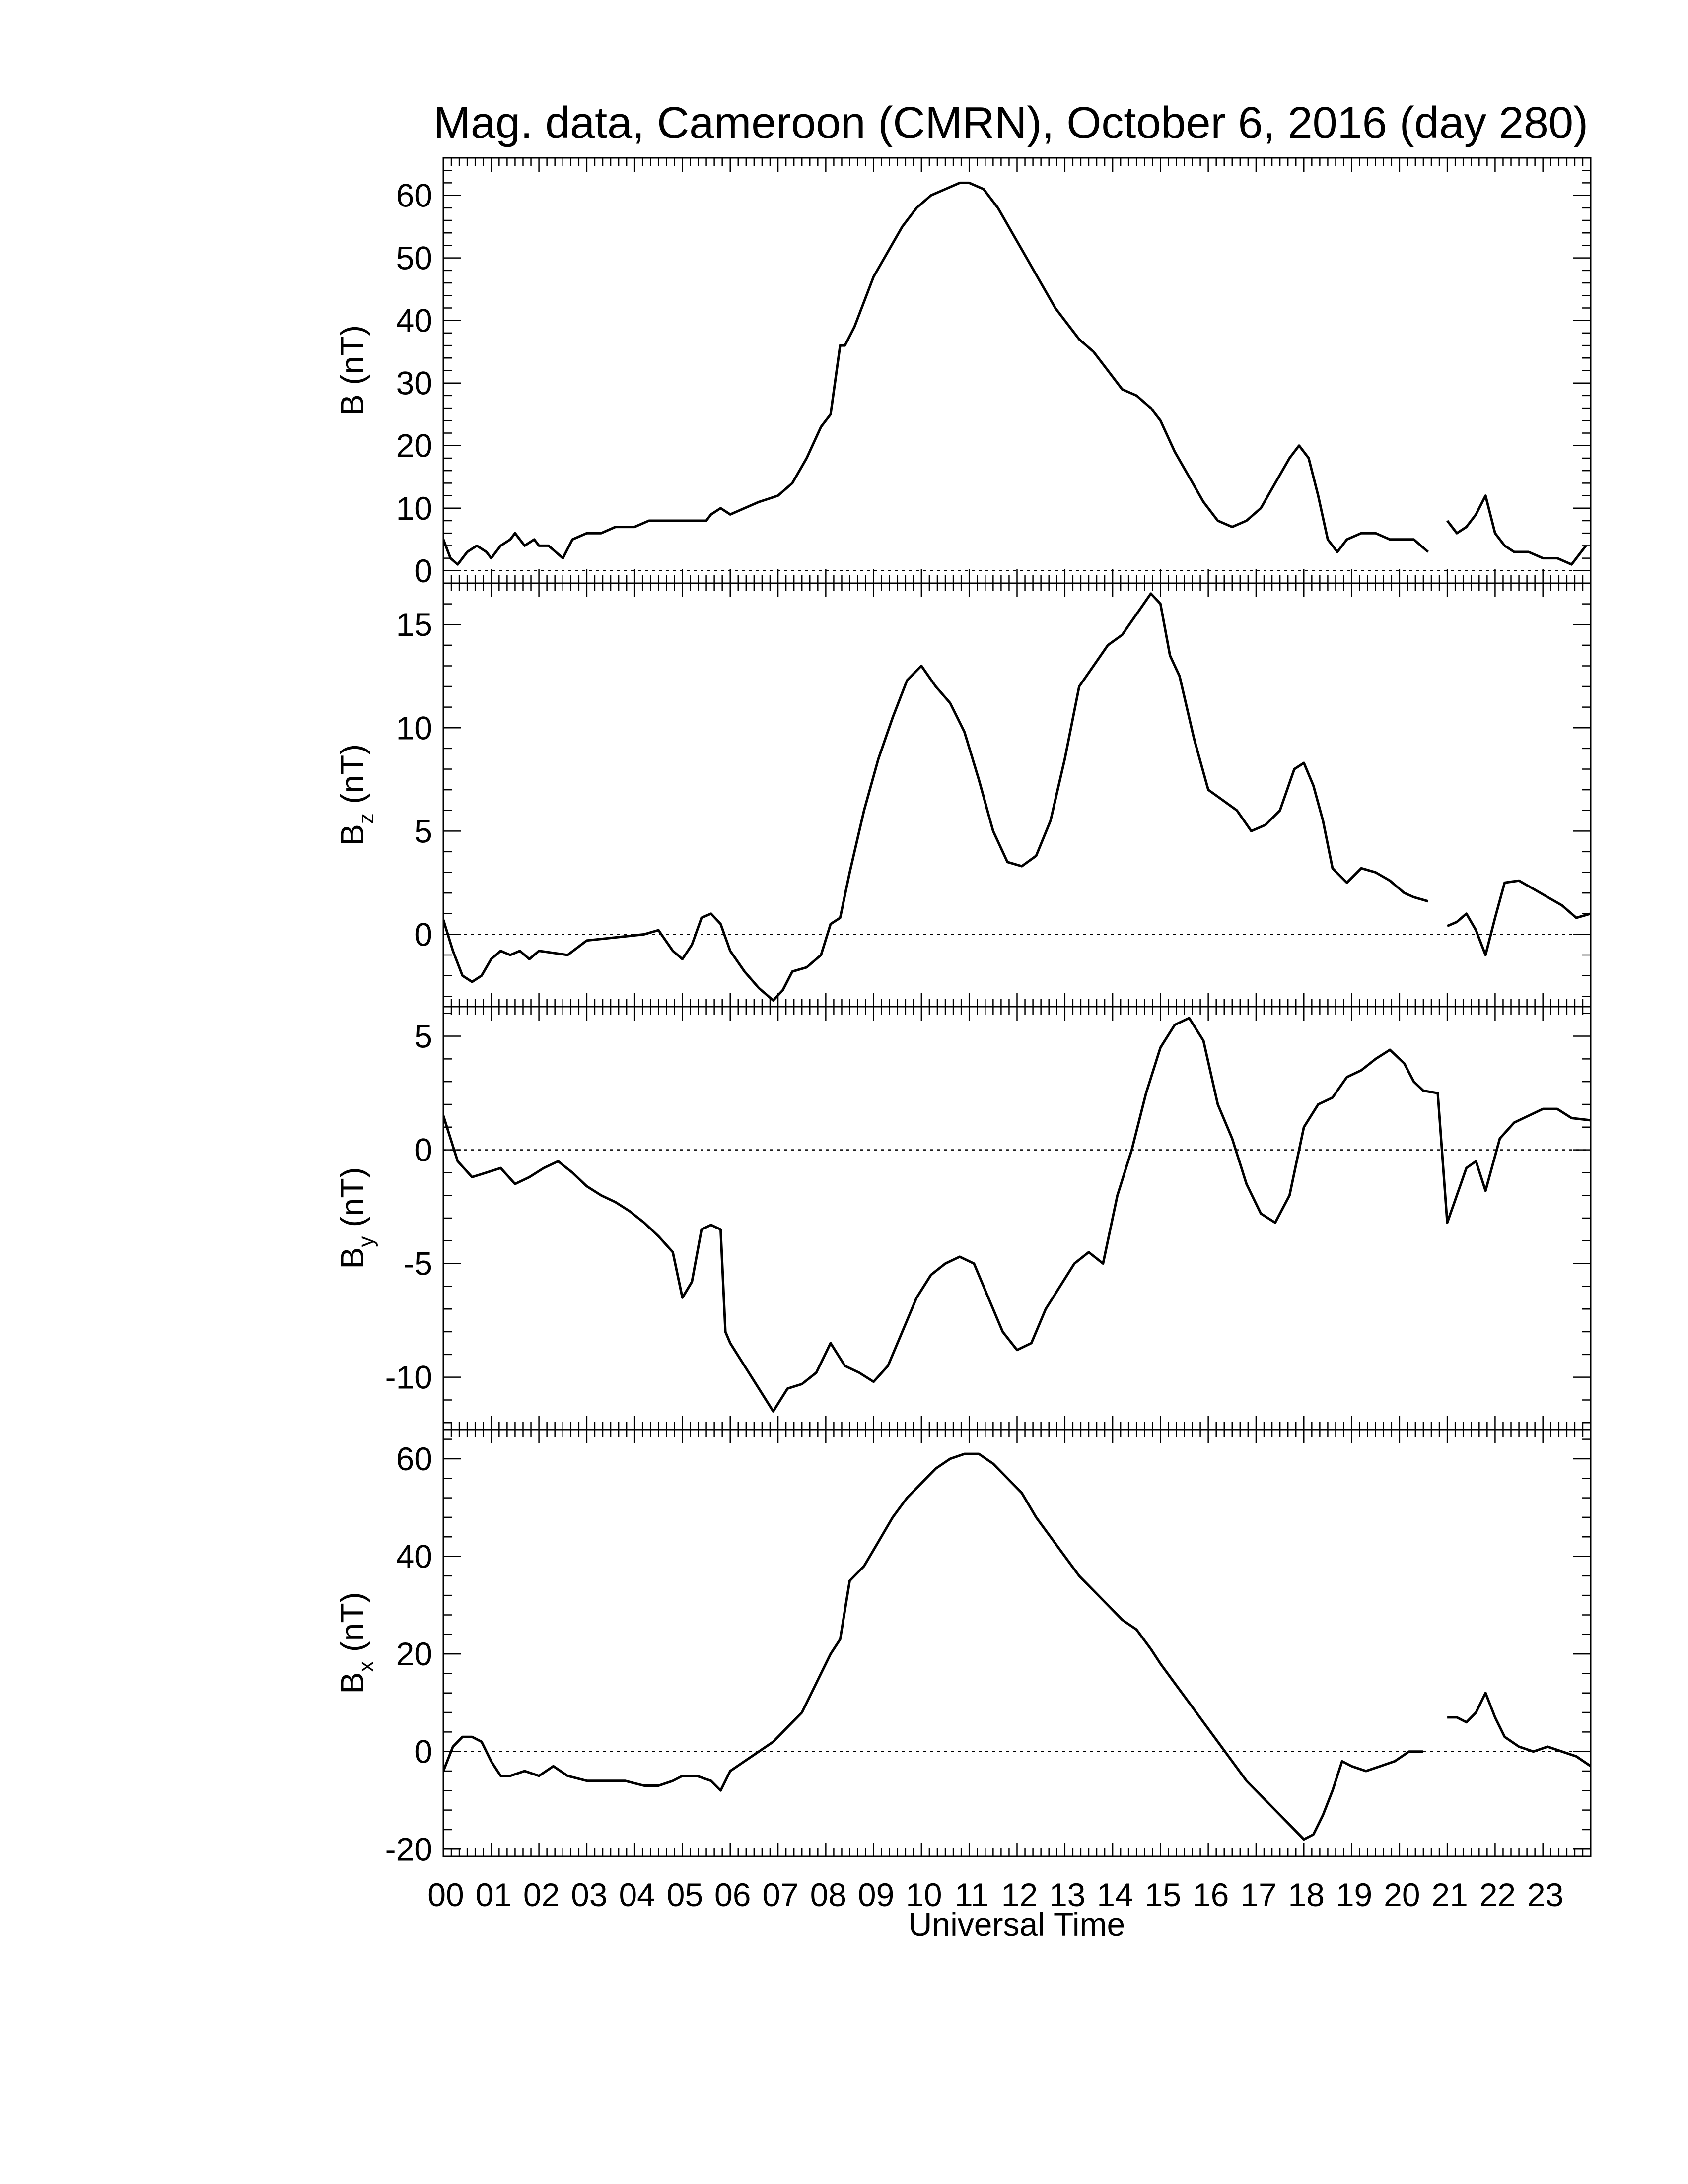 The image size is (1688, 2184). What do you see at coordinates (541, 1894) in the screenshot?
I see `x-tick-label: 02` at bounding box center [541, 1894].